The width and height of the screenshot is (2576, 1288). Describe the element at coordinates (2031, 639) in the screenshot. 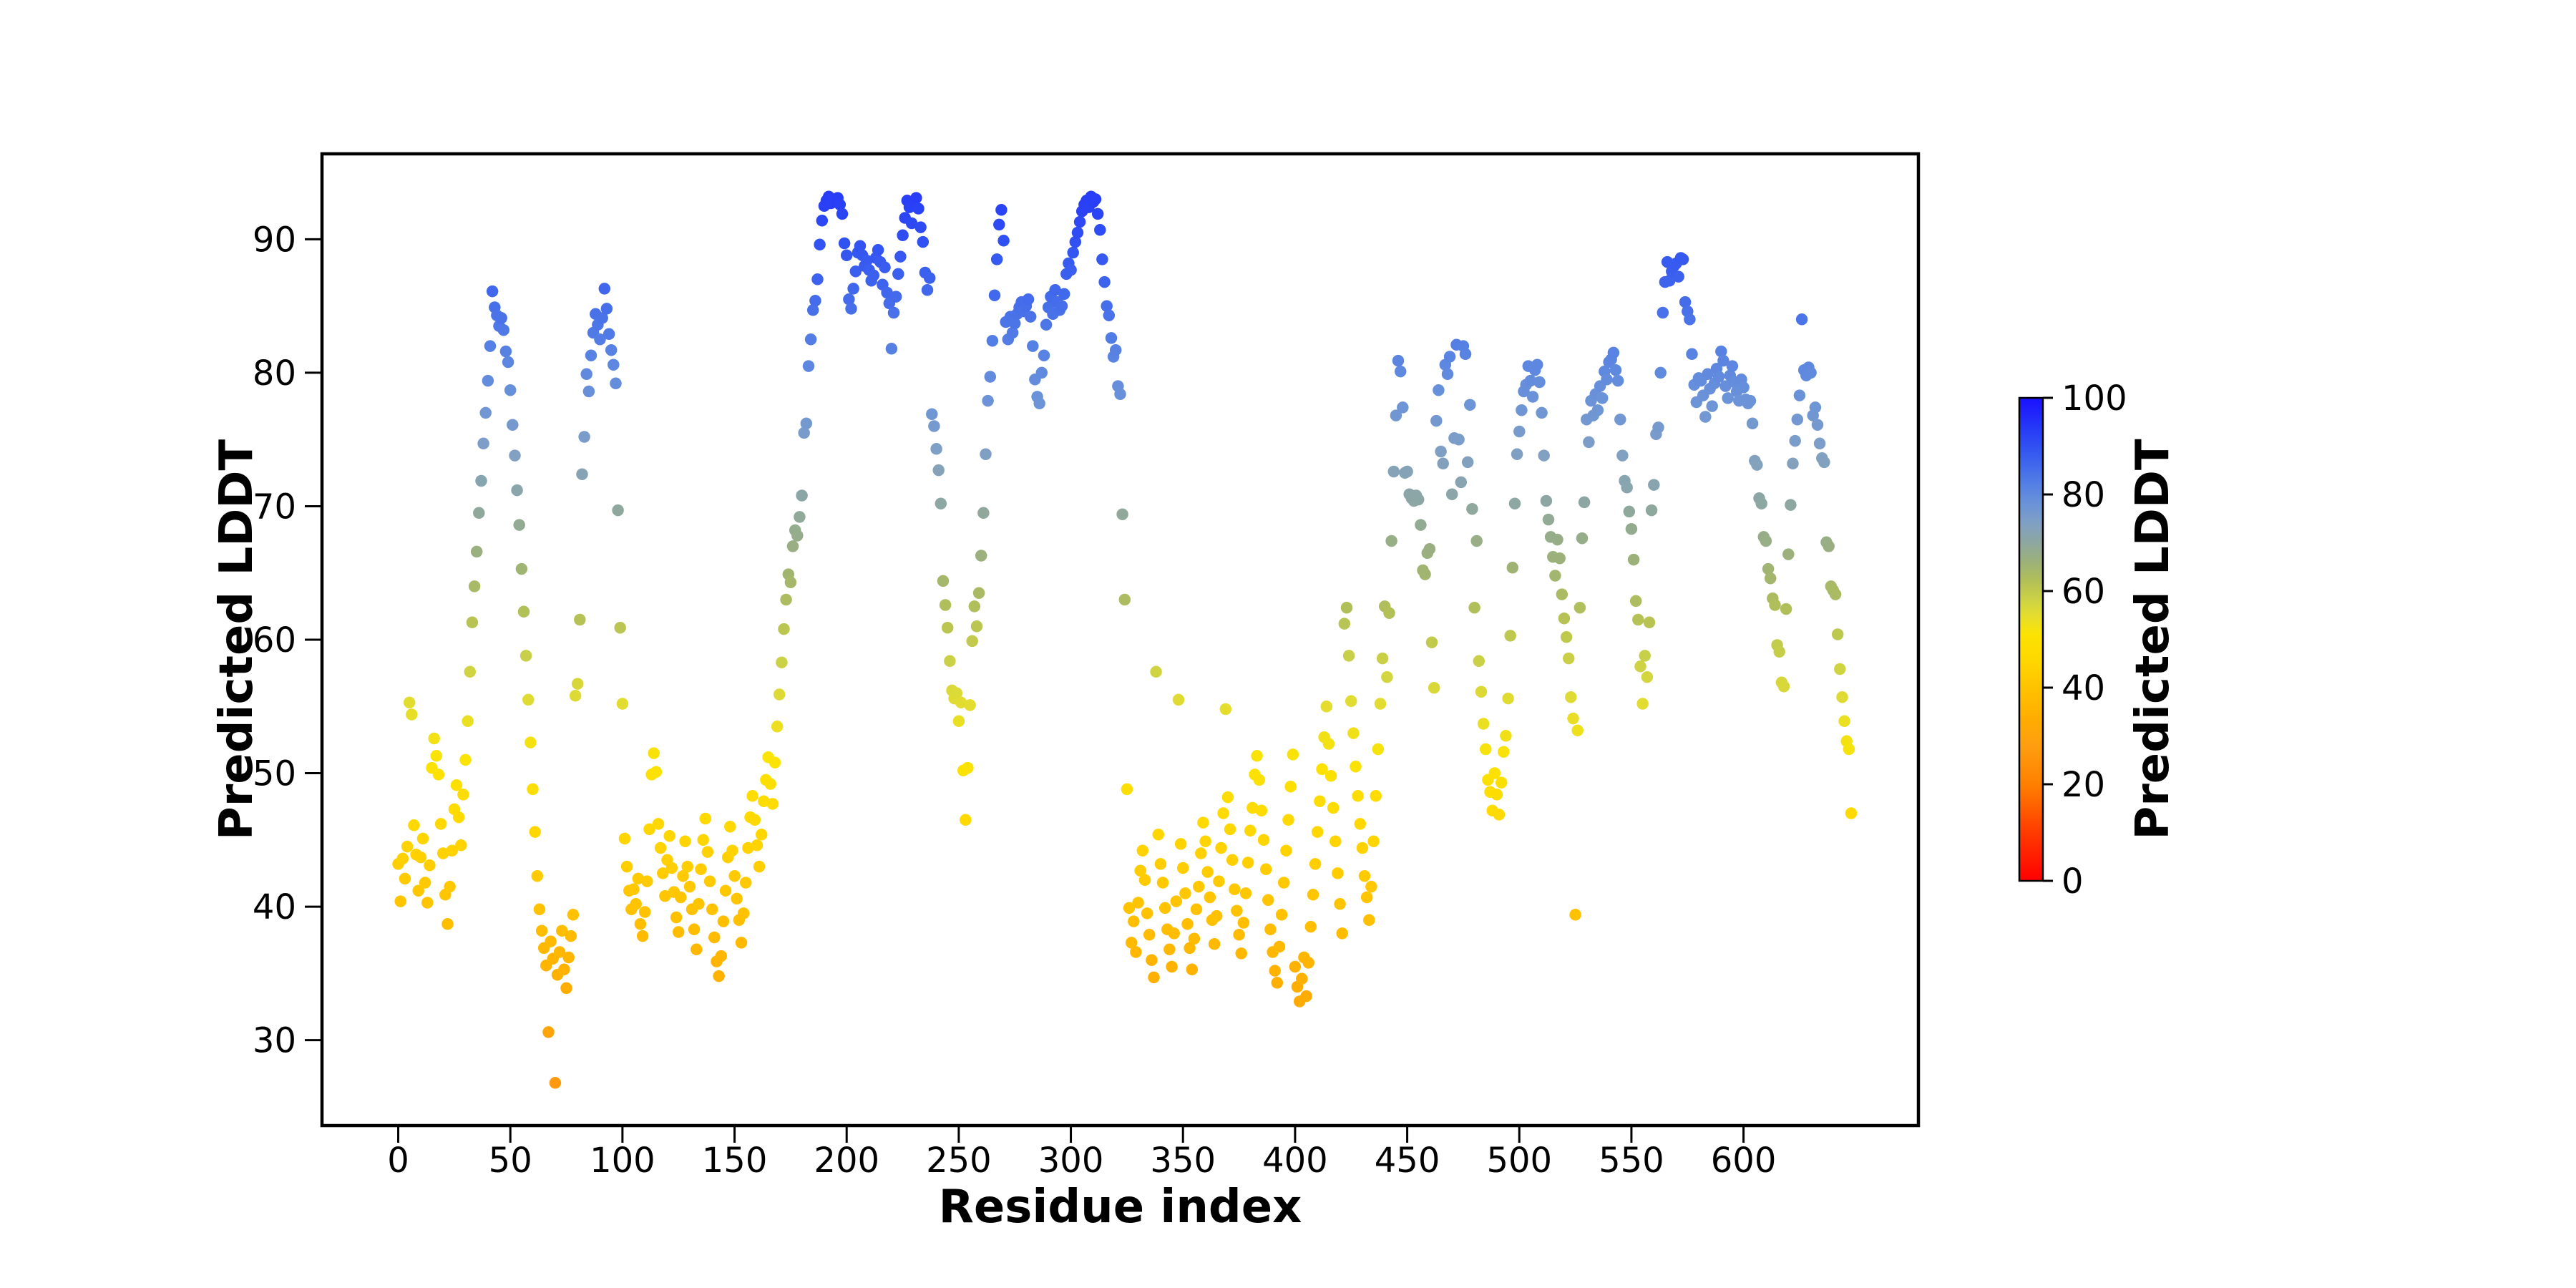

I see `colorbar-gradient` at that location.